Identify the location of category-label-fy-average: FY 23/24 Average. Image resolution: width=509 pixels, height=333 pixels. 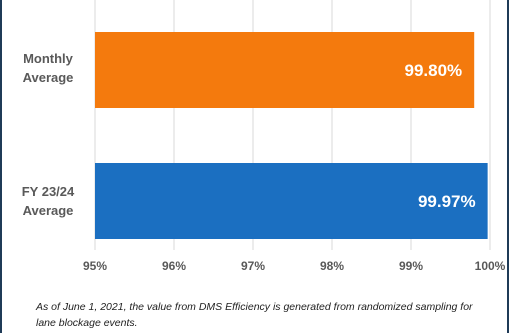
(48, 201).